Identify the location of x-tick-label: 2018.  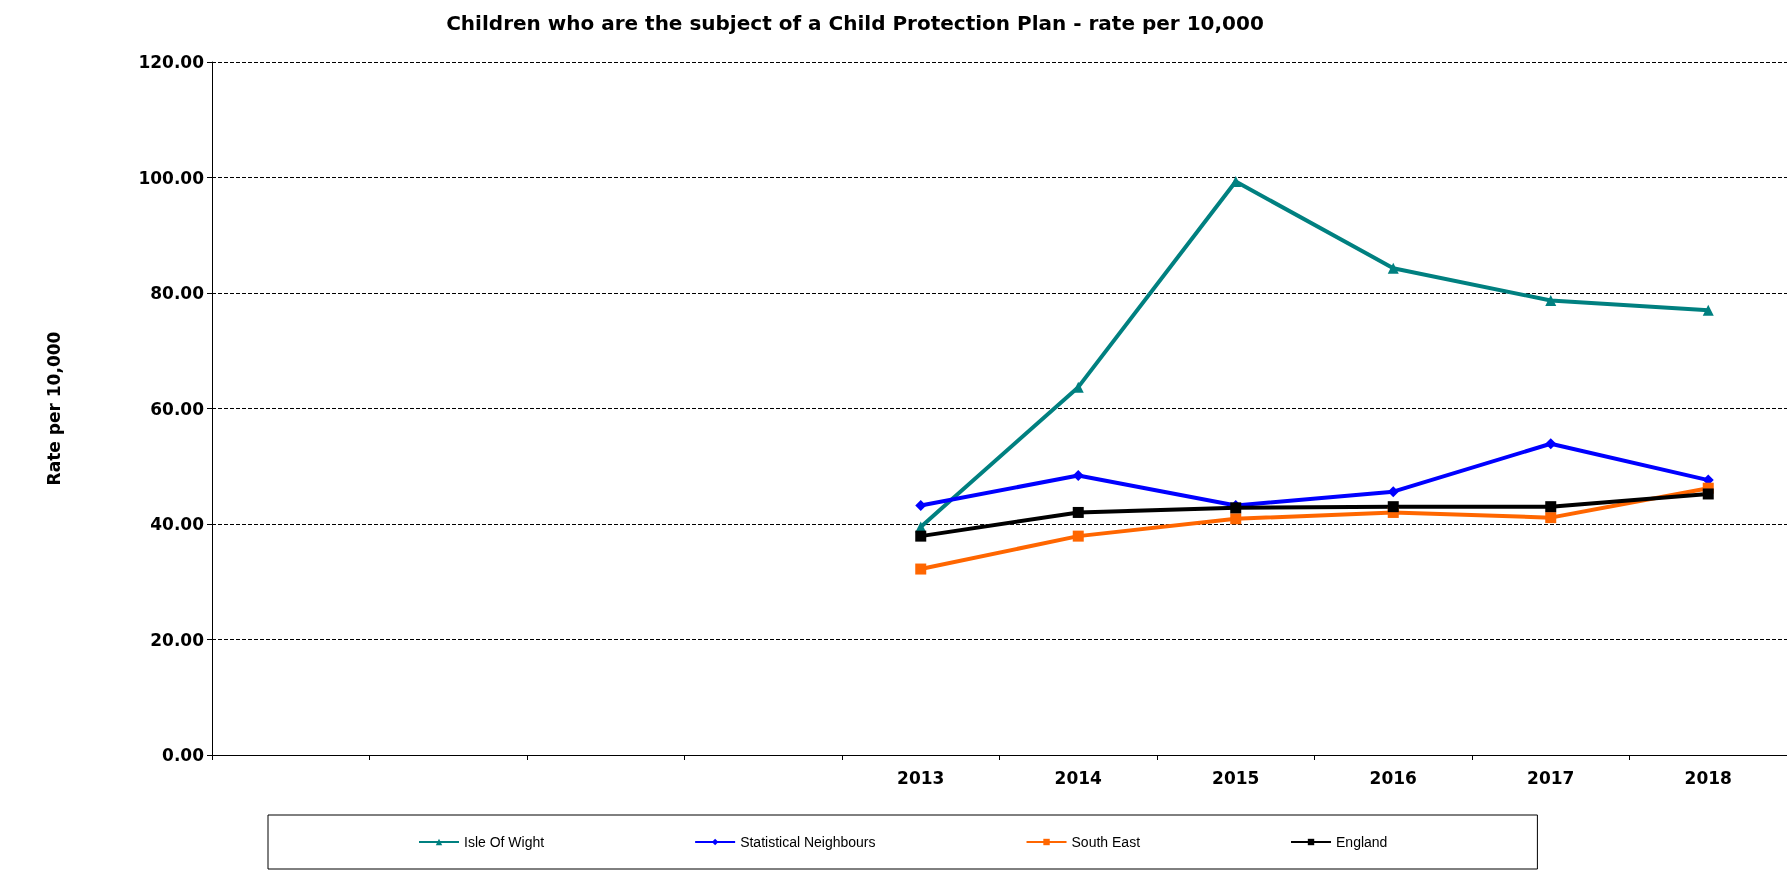
(1708, 777).